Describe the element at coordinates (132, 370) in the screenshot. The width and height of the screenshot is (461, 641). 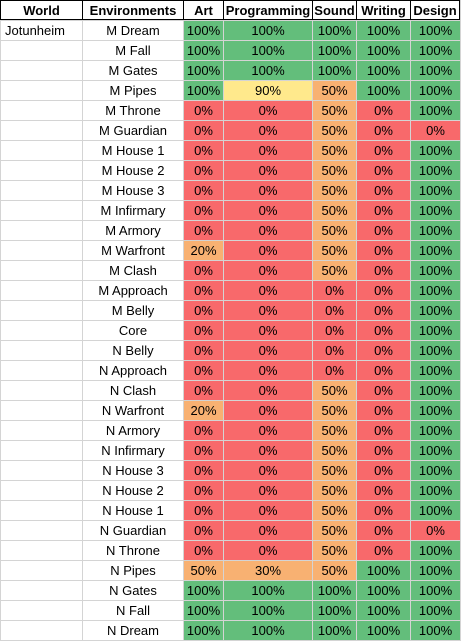
I see `environment-cell: N Approach` at that location.